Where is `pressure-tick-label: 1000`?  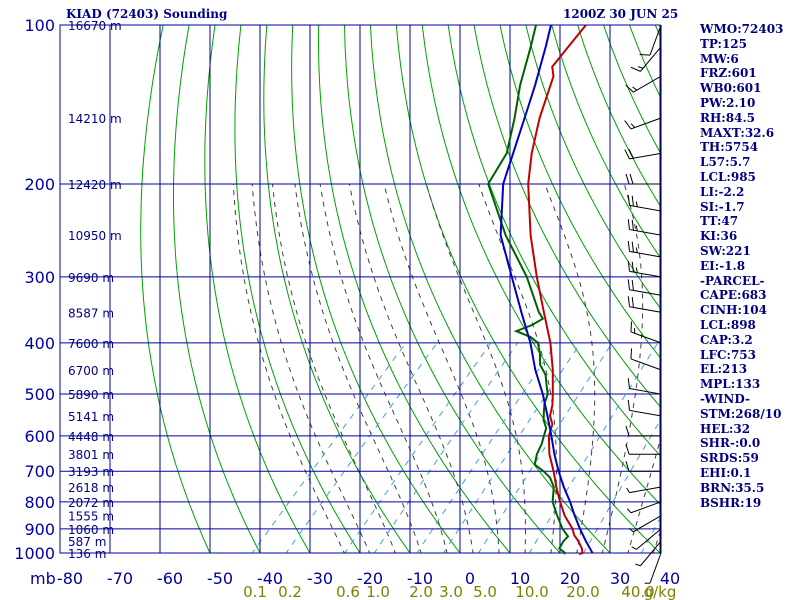
pressure-tick-label: 1000 is located at coordinates (34, 553).